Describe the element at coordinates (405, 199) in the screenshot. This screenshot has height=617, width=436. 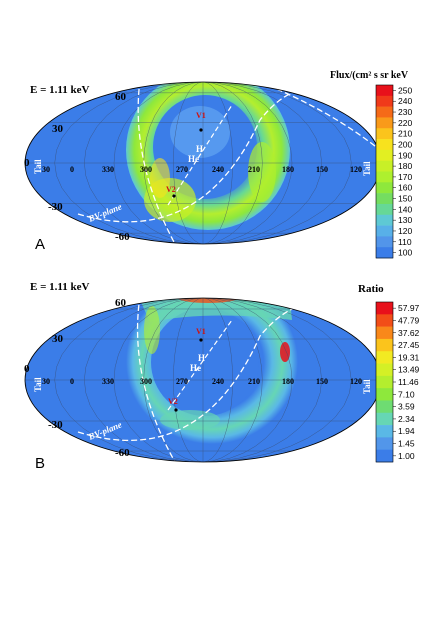
I see `colorbar-tick-label: 150` at that location.